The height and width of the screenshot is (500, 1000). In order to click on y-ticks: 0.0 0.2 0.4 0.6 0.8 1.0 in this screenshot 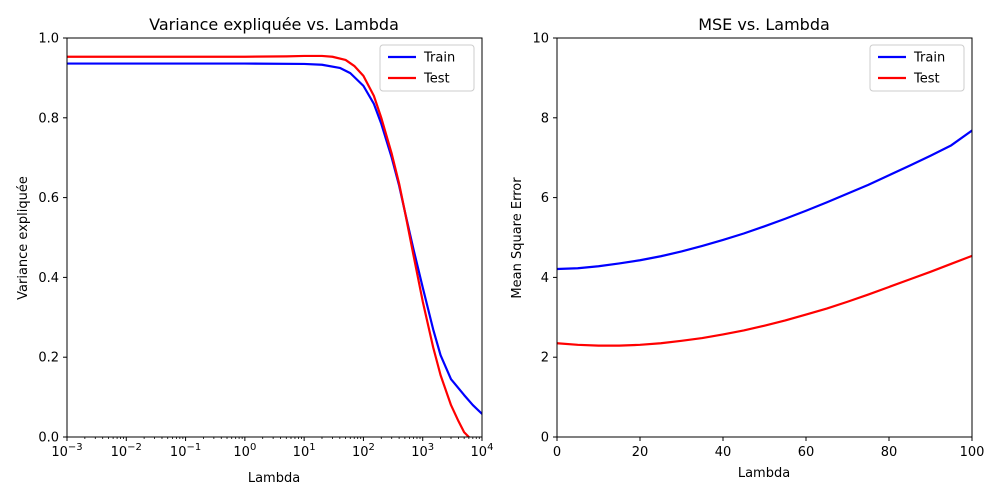, I will do `click(52, 239)`.